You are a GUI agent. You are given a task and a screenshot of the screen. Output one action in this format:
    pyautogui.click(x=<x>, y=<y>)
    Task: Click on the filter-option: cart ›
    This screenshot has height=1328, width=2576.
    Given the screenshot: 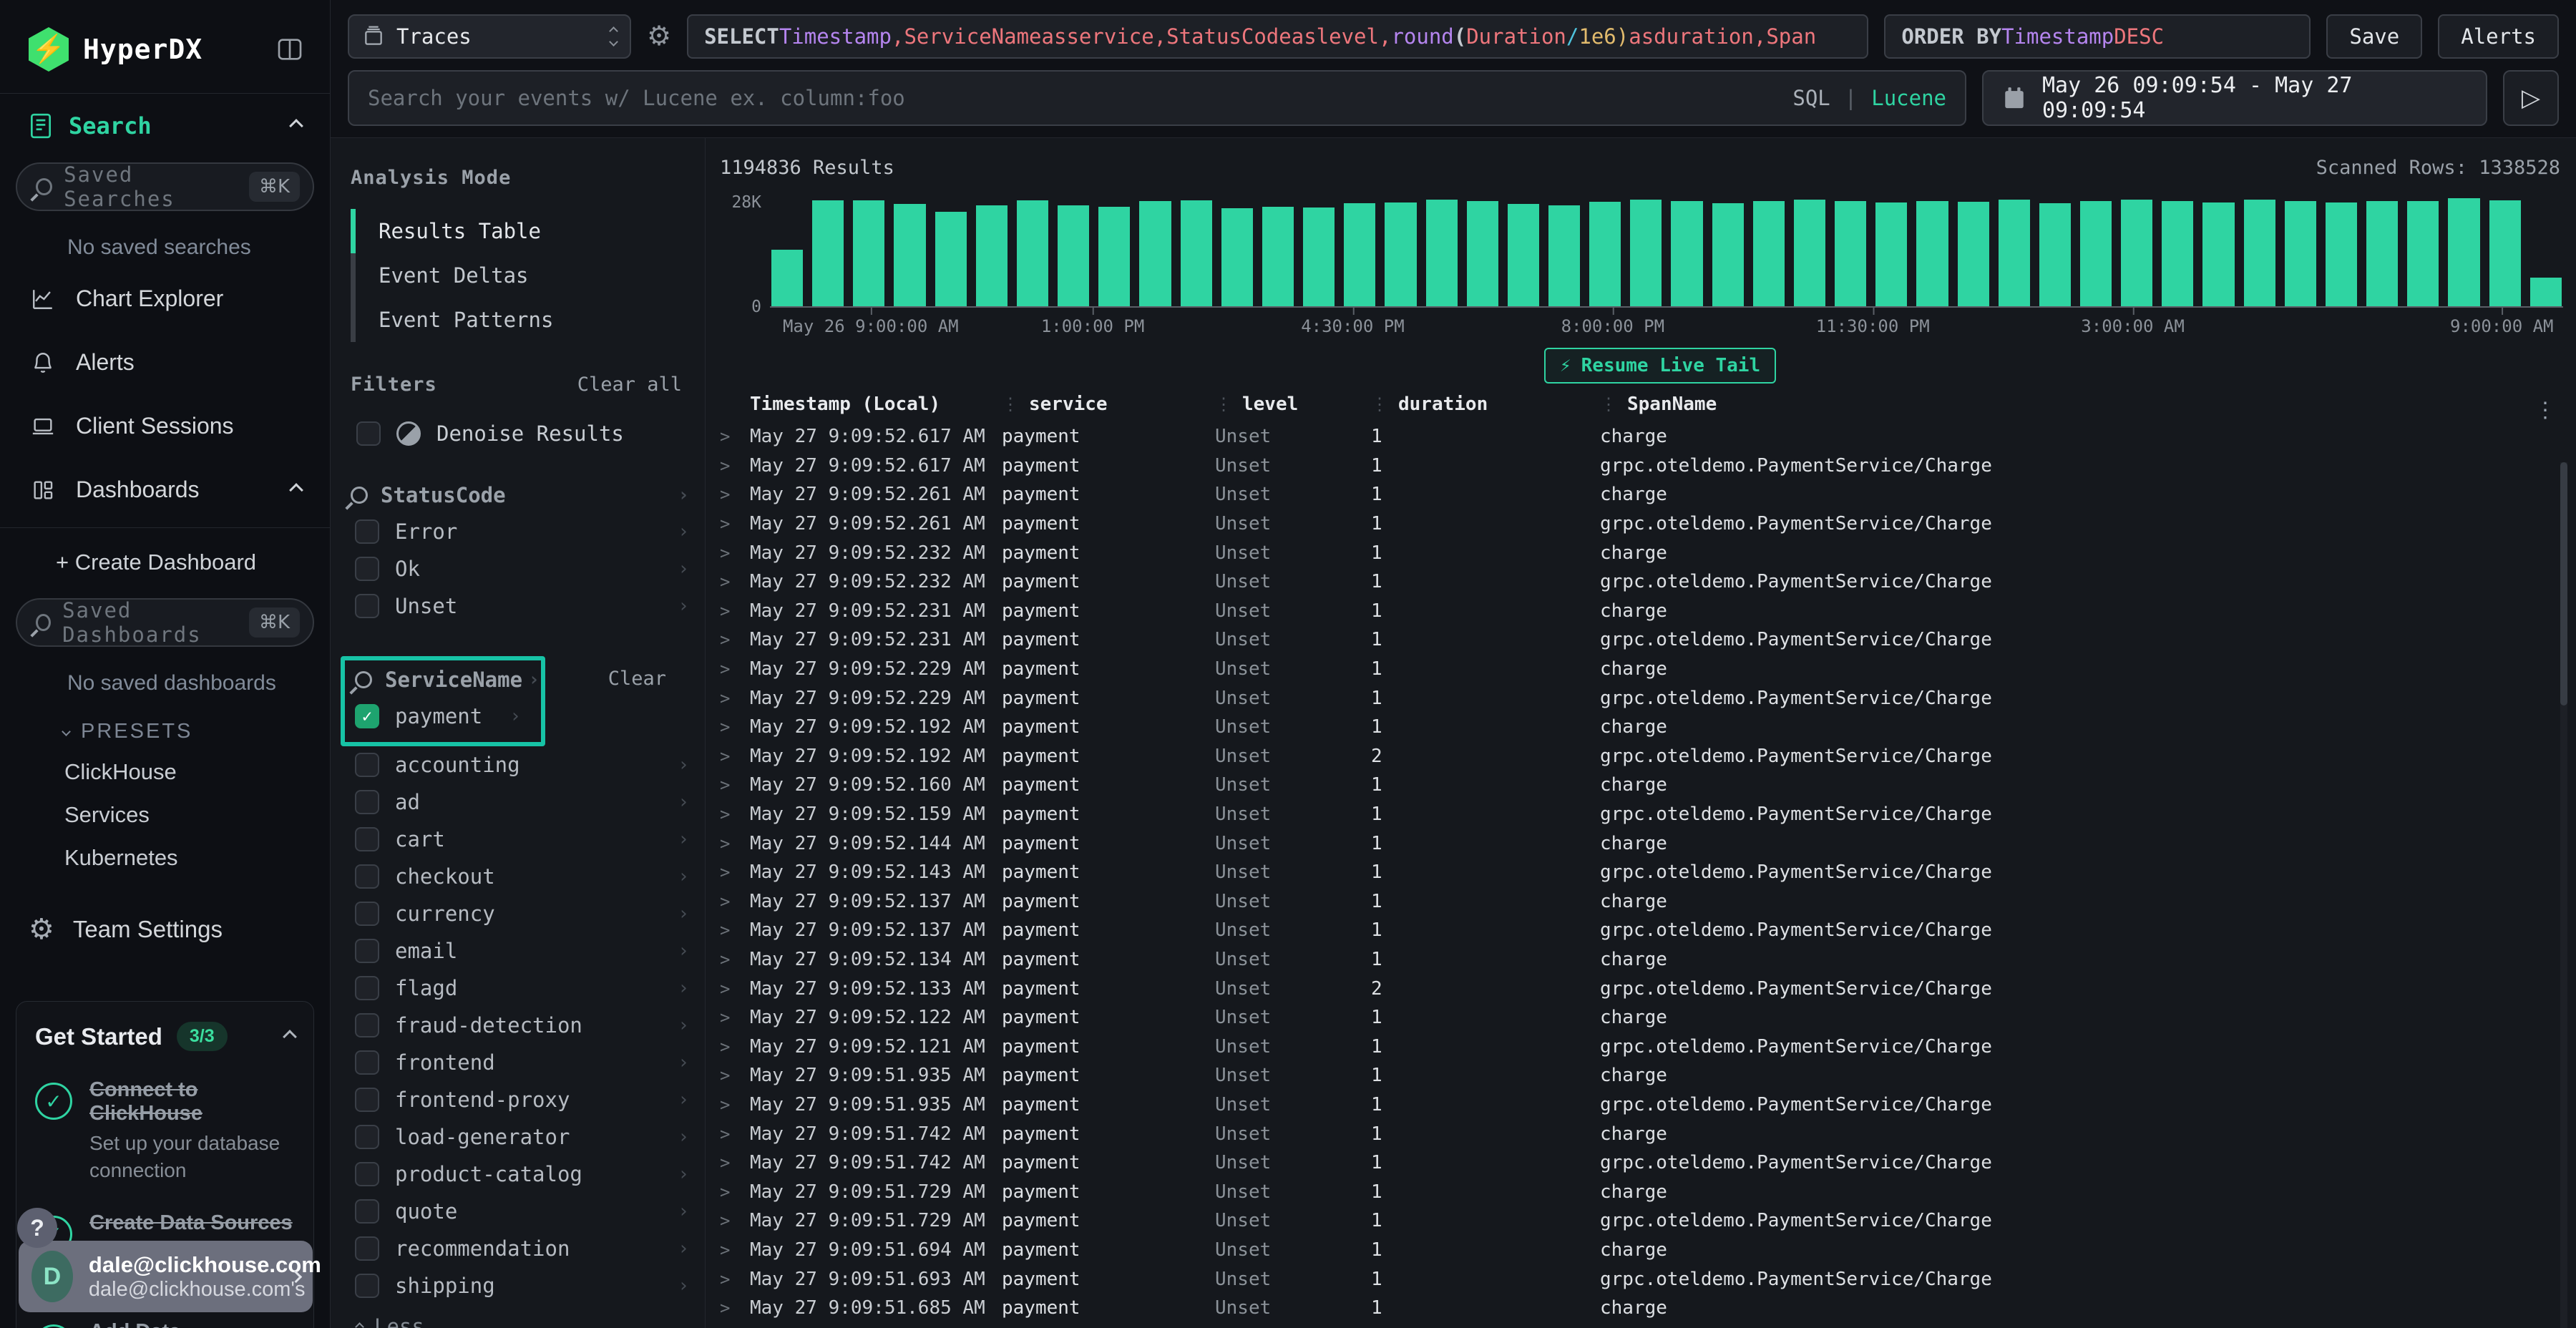 What is the action you would take?
    pyautogui.click(x=521, y=840)
    